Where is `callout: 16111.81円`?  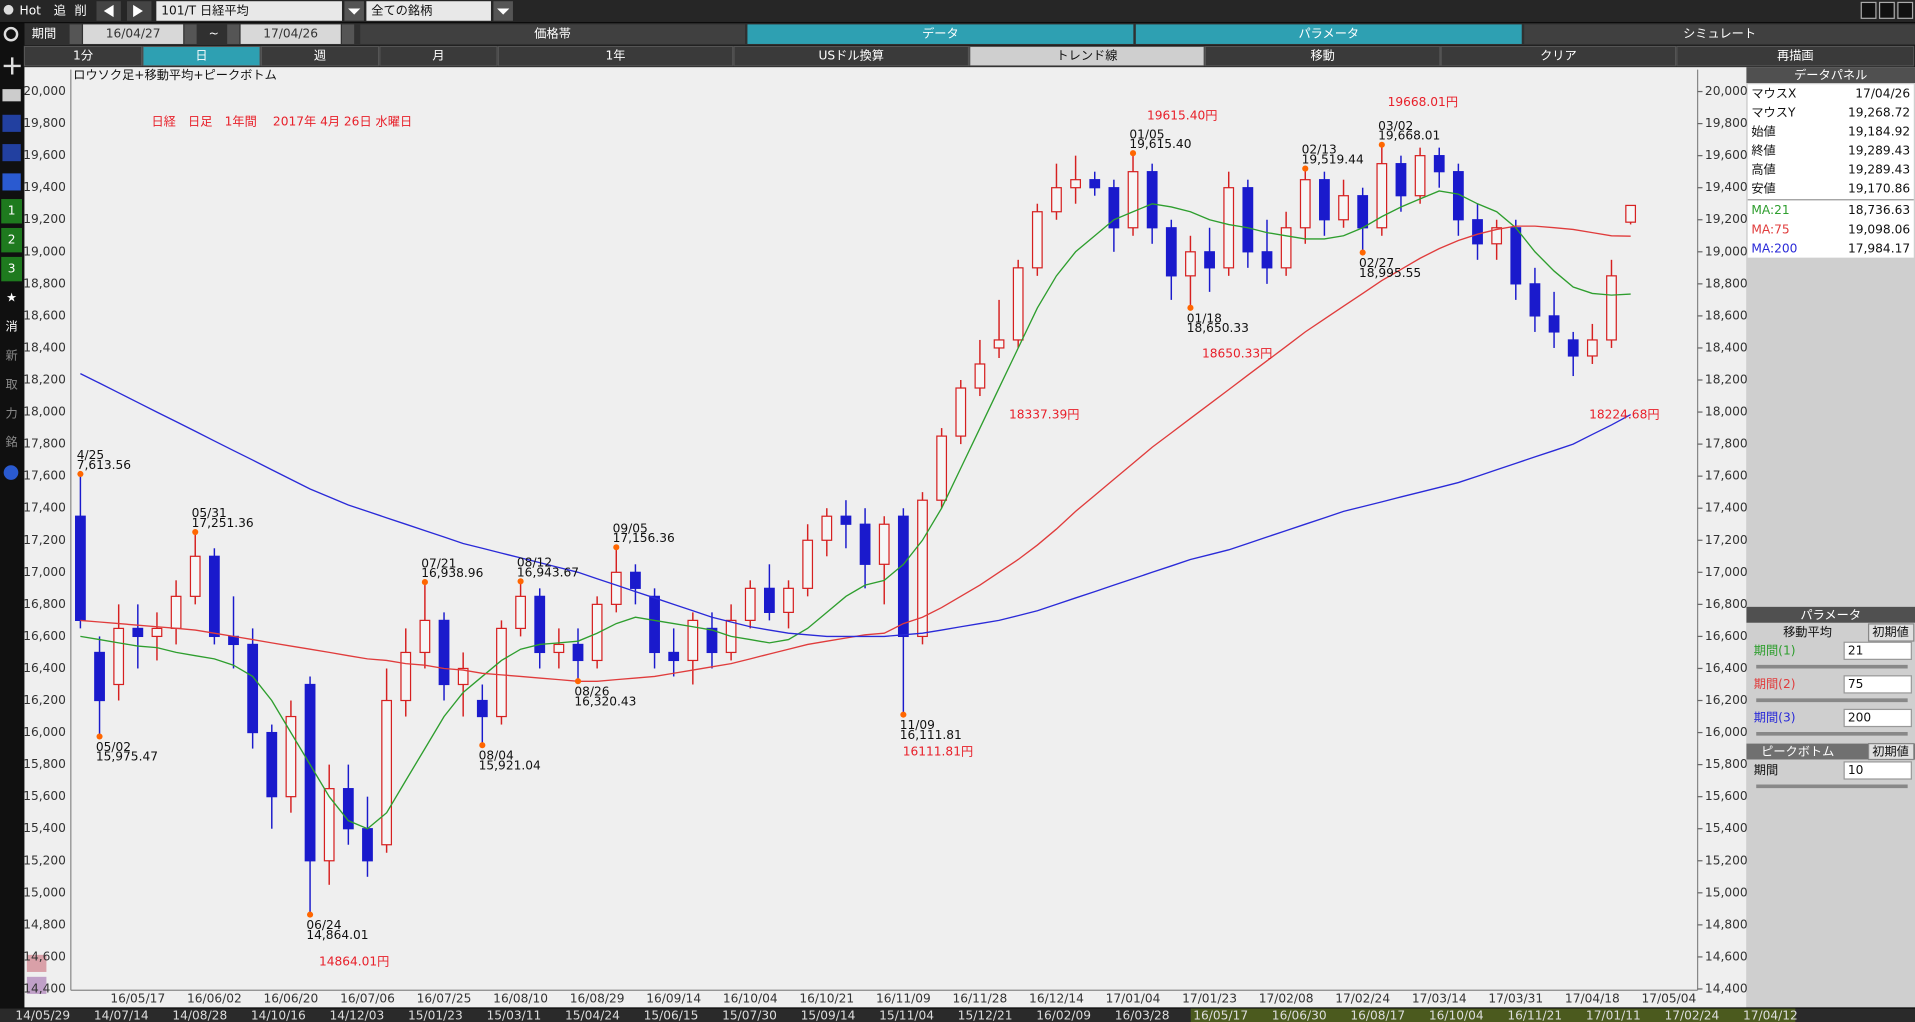
callout: 16111.81円 is located at coordinates (938, 752).